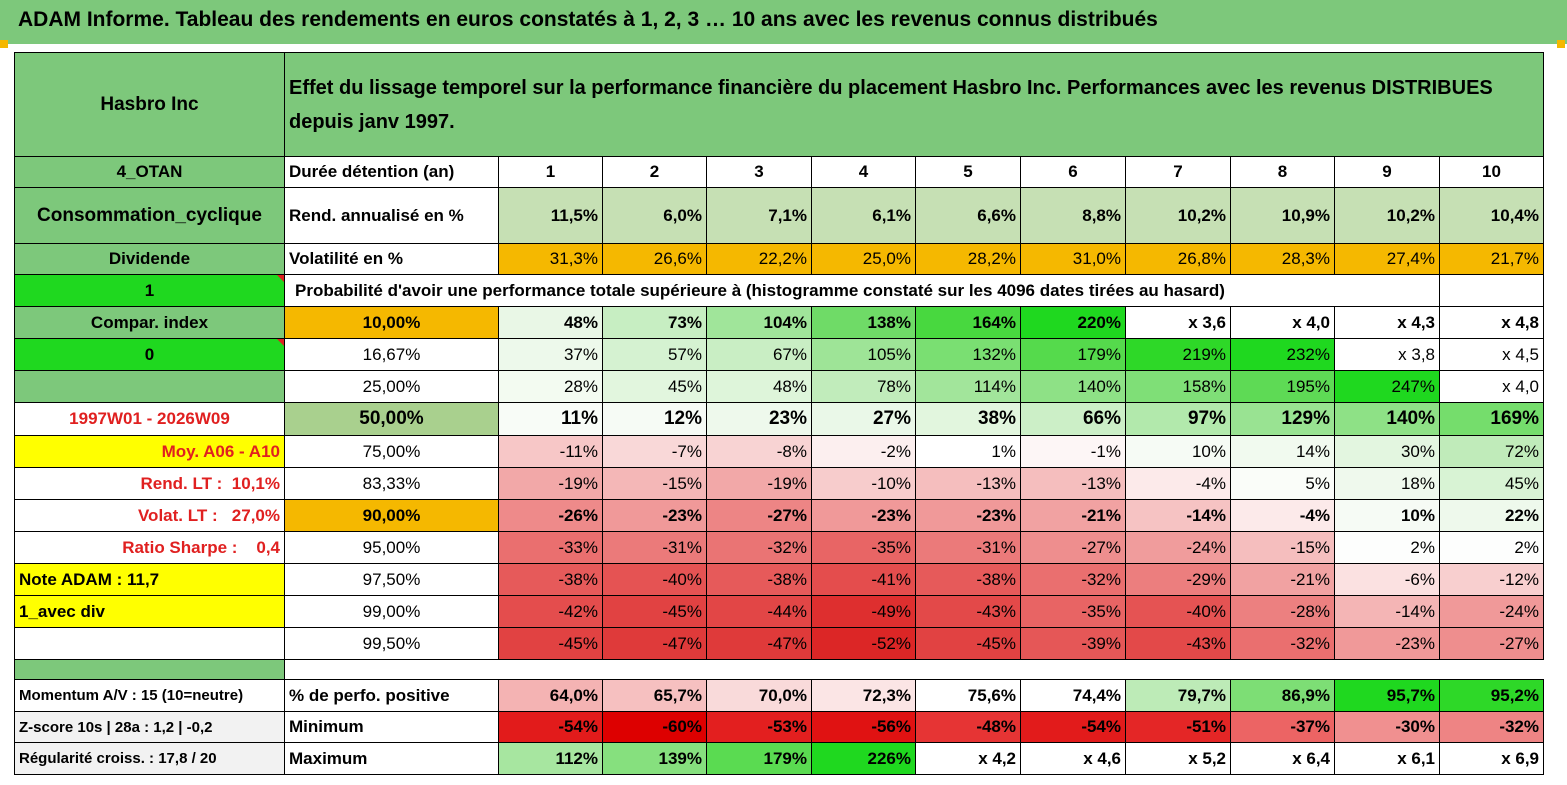  What do you see at coordinates (654, 695) in the screenshot?
I see `pos-cell: 65,7%` at bounding box center [654, 695].